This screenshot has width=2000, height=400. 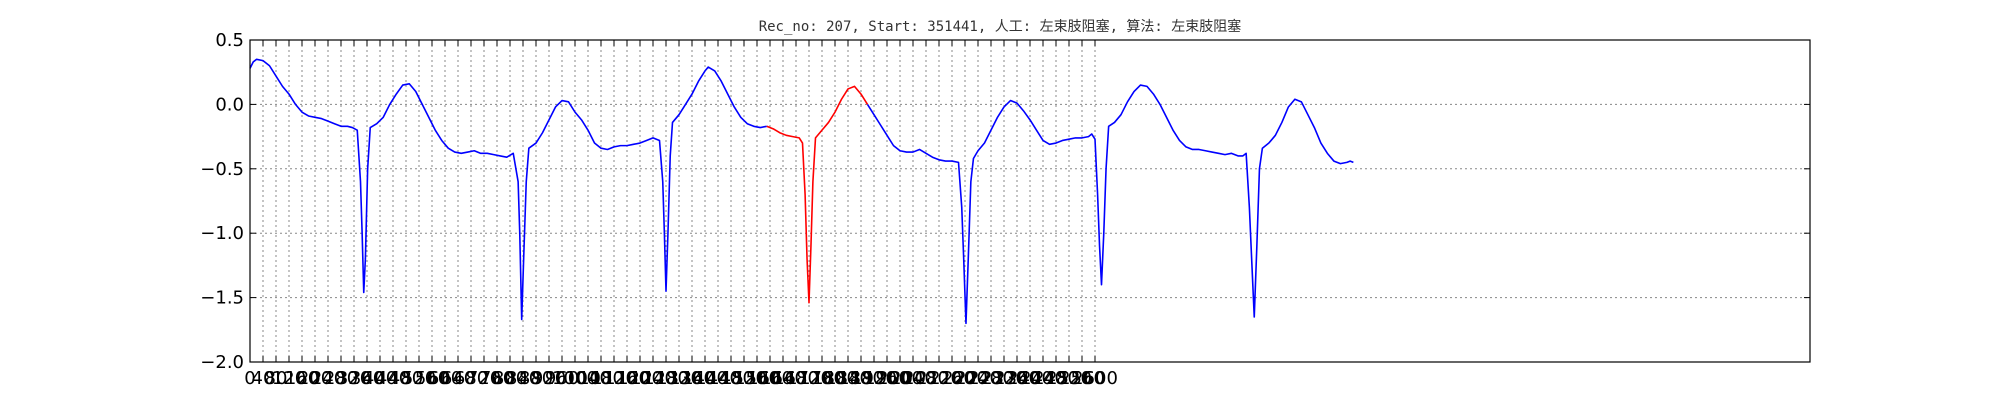 What do you see at coordinates (549, 378) in the screenshot?
I see `x-tick-label: 920` at bounding box center [549, 378].